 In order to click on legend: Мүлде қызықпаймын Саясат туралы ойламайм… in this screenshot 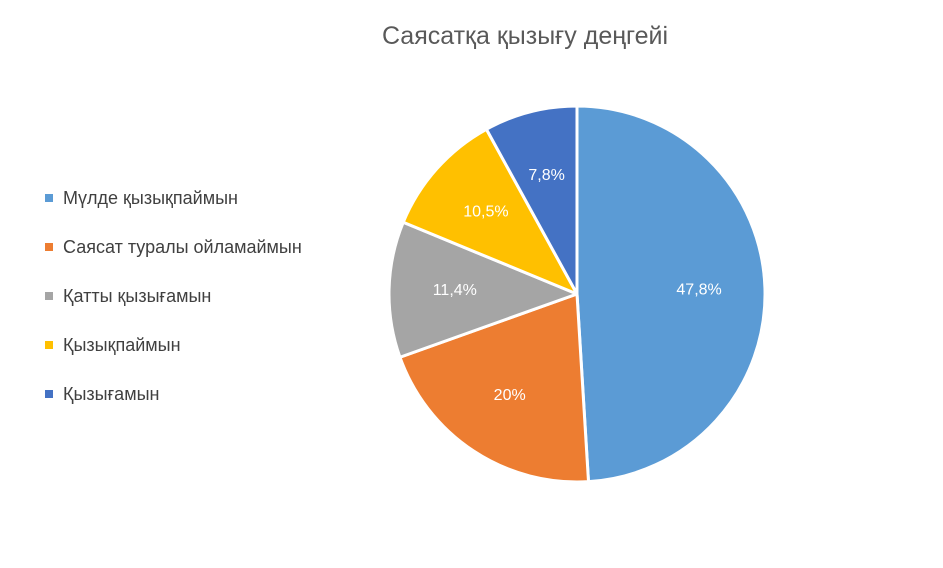, I will do `click(173, 308)`.